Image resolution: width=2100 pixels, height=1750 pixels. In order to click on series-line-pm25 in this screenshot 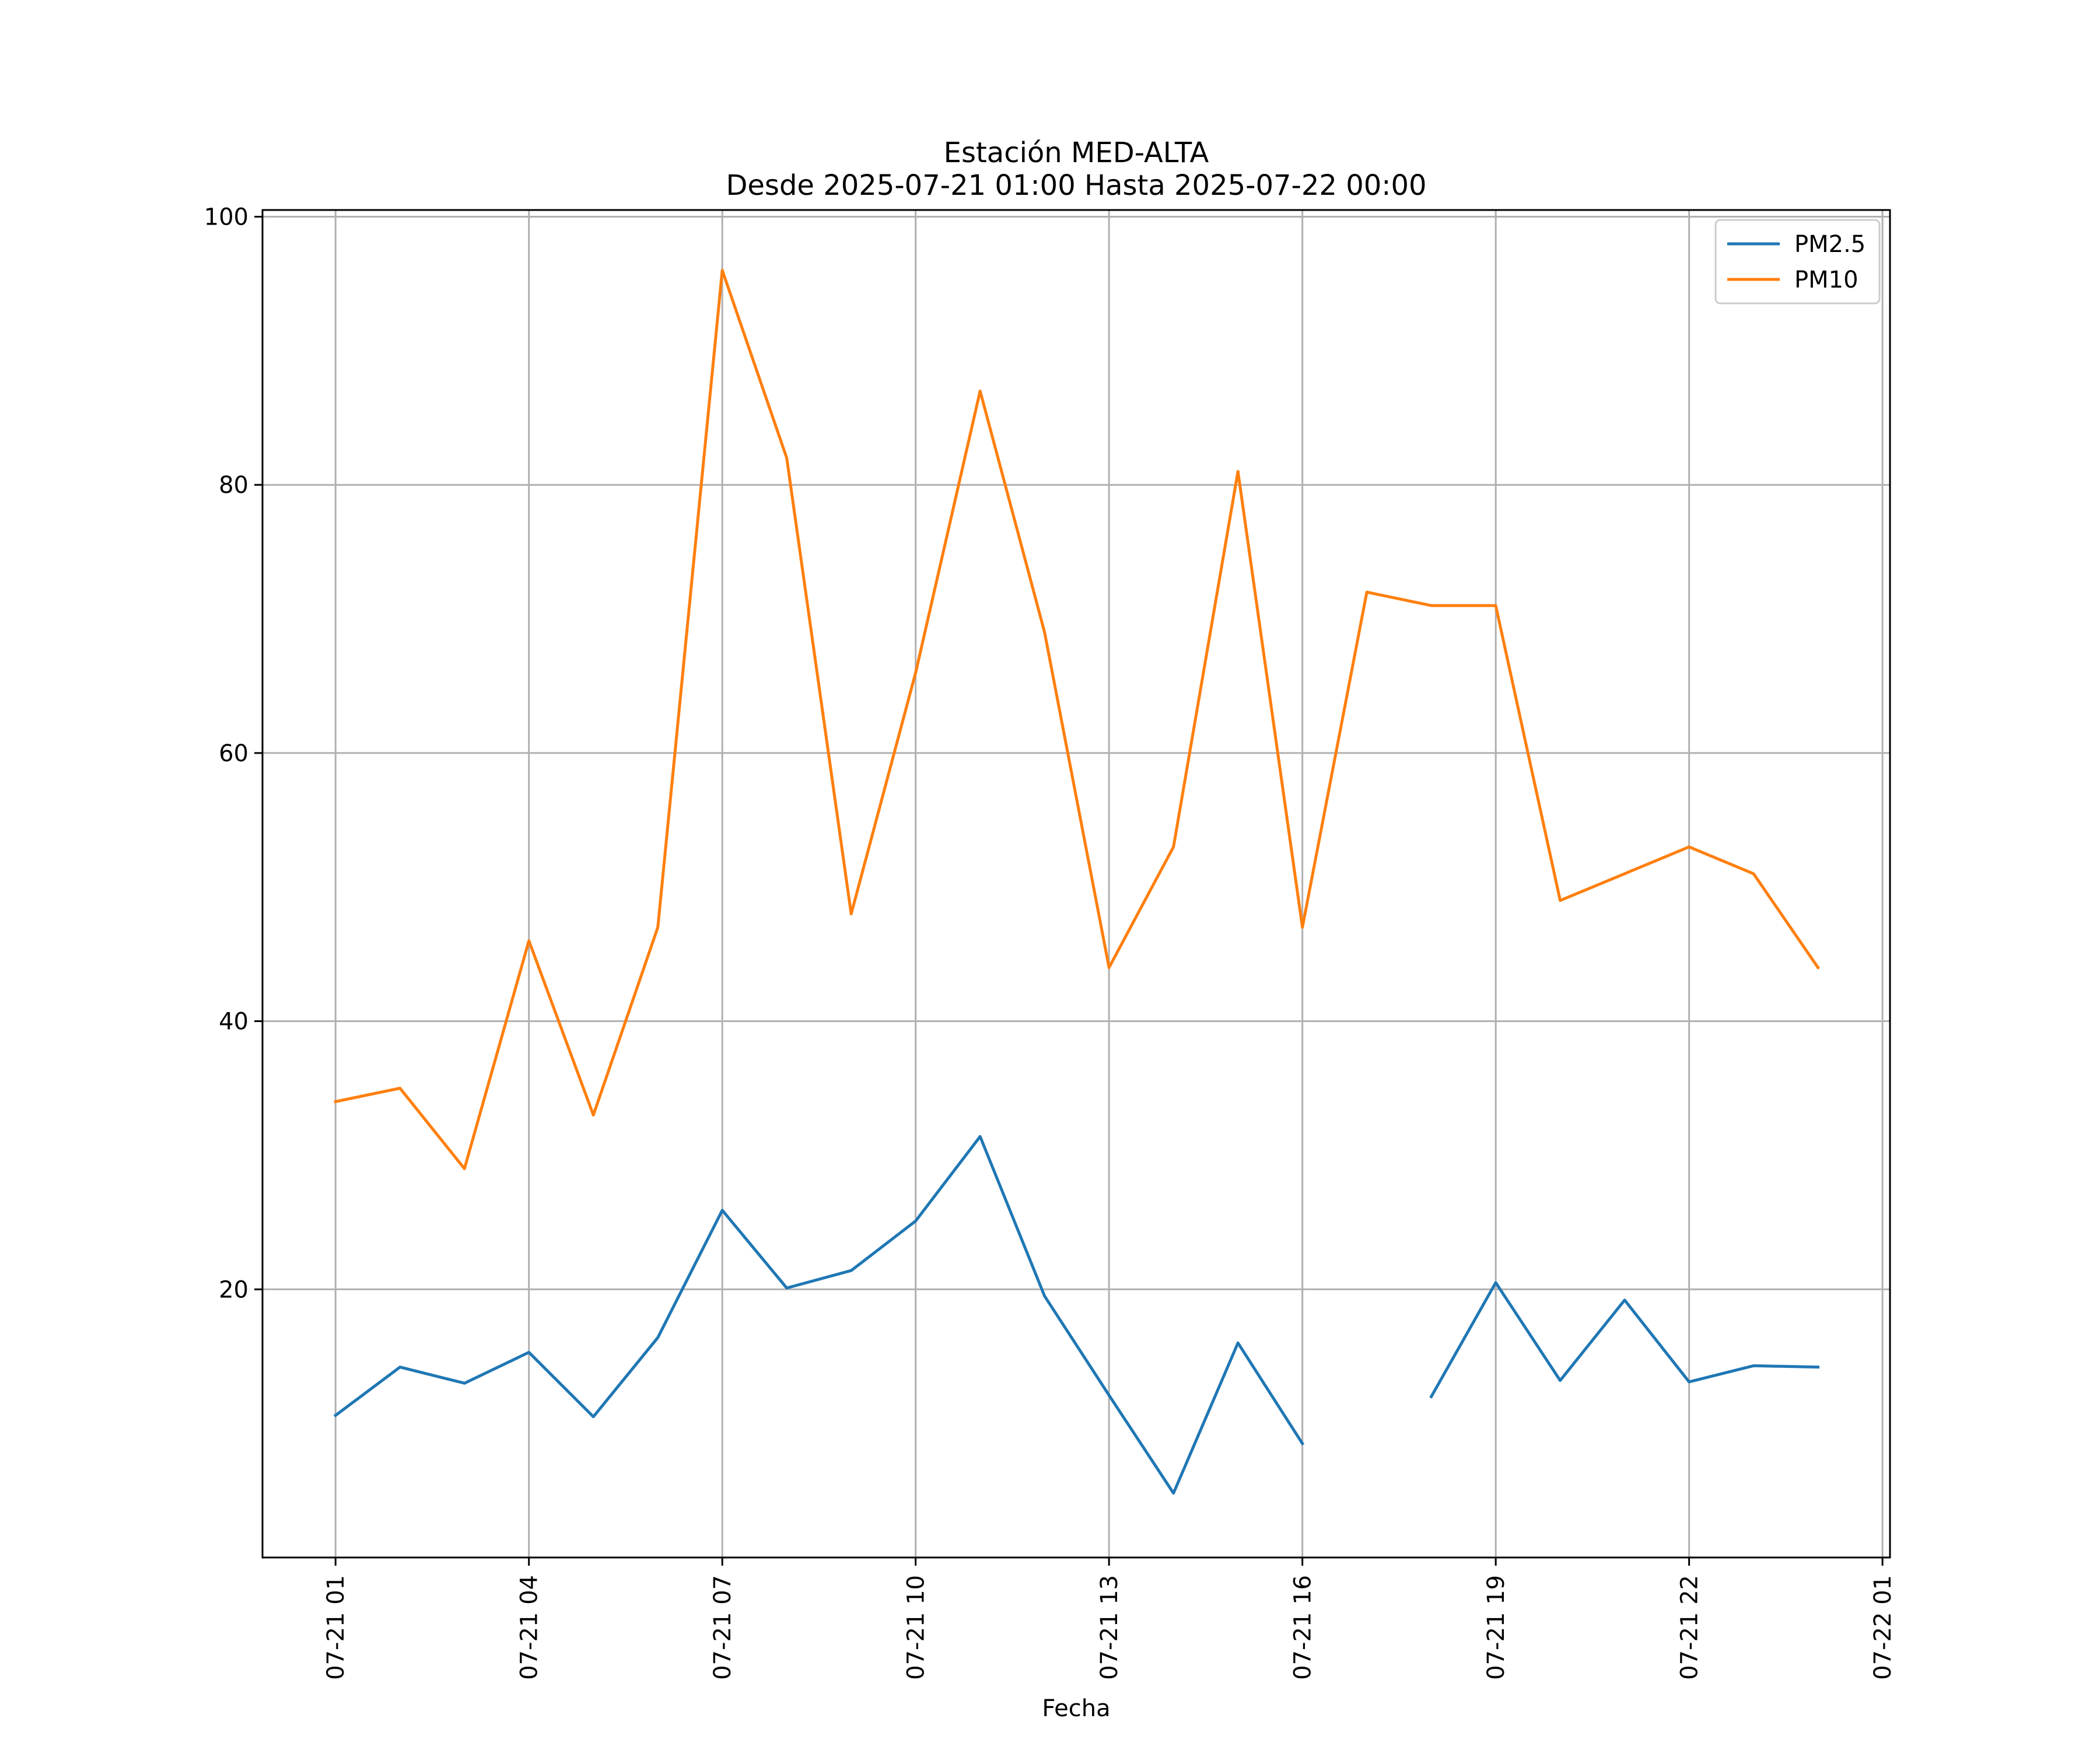, I will do `click(1076, 1315)`.